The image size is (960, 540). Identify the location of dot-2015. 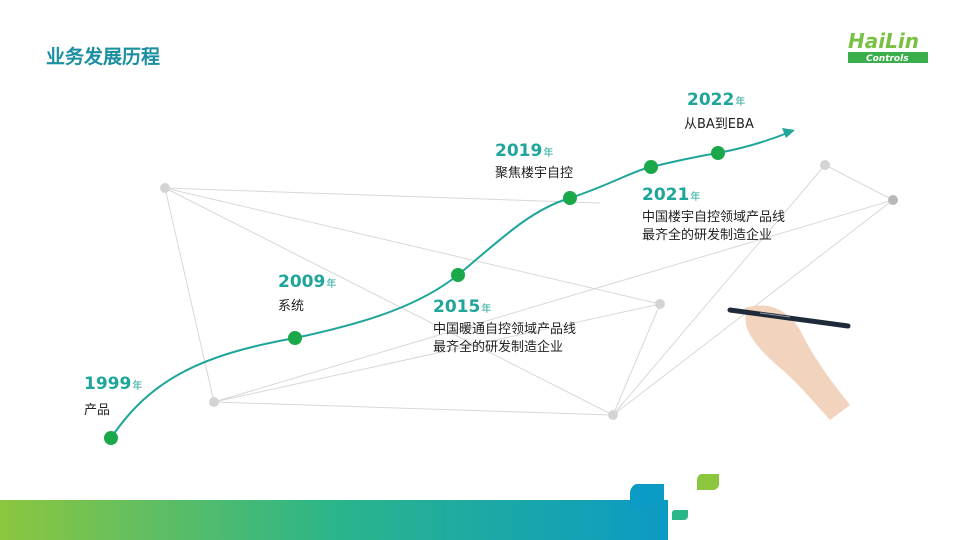
(458, 275).